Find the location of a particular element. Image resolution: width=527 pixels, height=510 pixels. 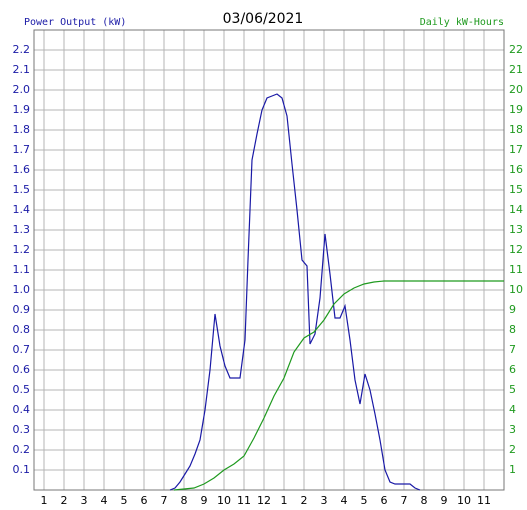

y2-tick-label: 3 is located at coordinates (512, 429).